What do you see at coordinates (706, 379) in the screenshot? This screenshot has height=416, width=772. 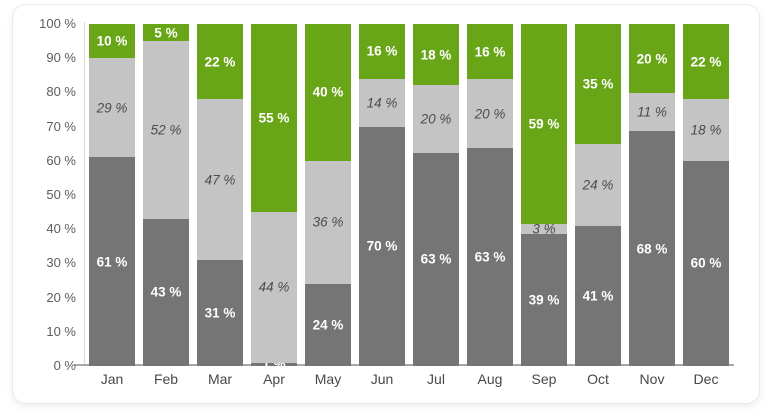 I see `month-label-dec: Dec` at bounding box center [706, 379].